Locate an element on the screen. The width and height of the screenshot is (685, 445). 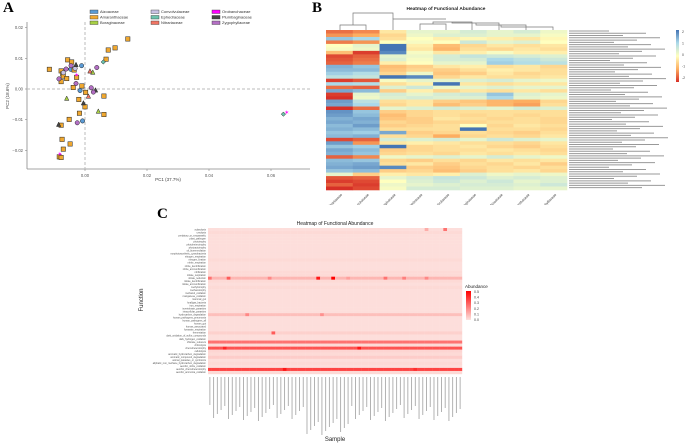
function-label: nitrate_reduction is located at coordinates (197, 278).